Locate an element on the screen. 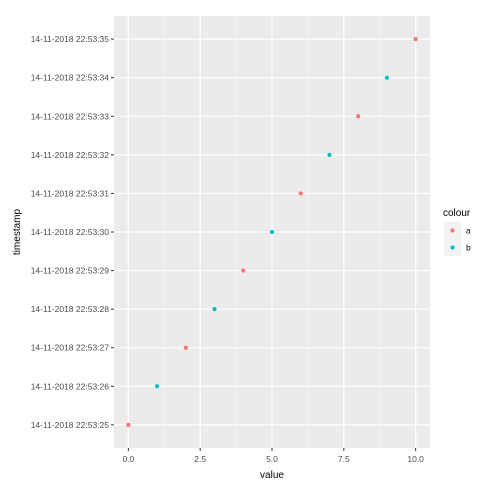 Image resolution: width=495 pixels, height=495 pixels. y-tick-label: 14-11-2018 22:53:29 is located at coordinates (70, 271).